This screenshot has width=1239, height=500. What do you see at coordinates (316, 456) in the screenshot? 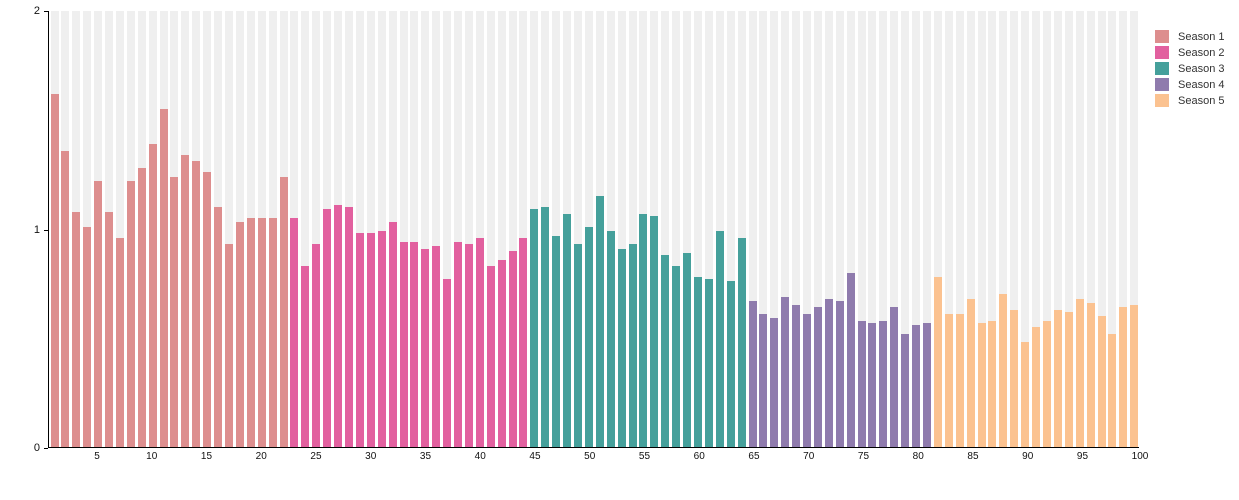
I see `x-tick-label-25: 25` at bounding box center [316, 456].